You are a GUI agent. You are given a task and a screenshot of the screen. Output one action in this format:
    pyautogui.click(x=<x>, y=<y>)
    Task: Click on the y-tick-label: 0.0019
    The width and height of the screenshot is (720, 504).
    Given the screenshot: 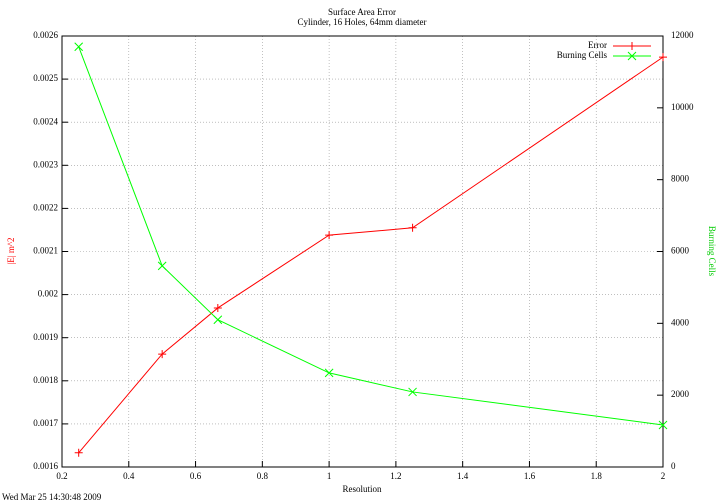 What is the action you would take?
    pyautogui.click(x=45, y=337)
    